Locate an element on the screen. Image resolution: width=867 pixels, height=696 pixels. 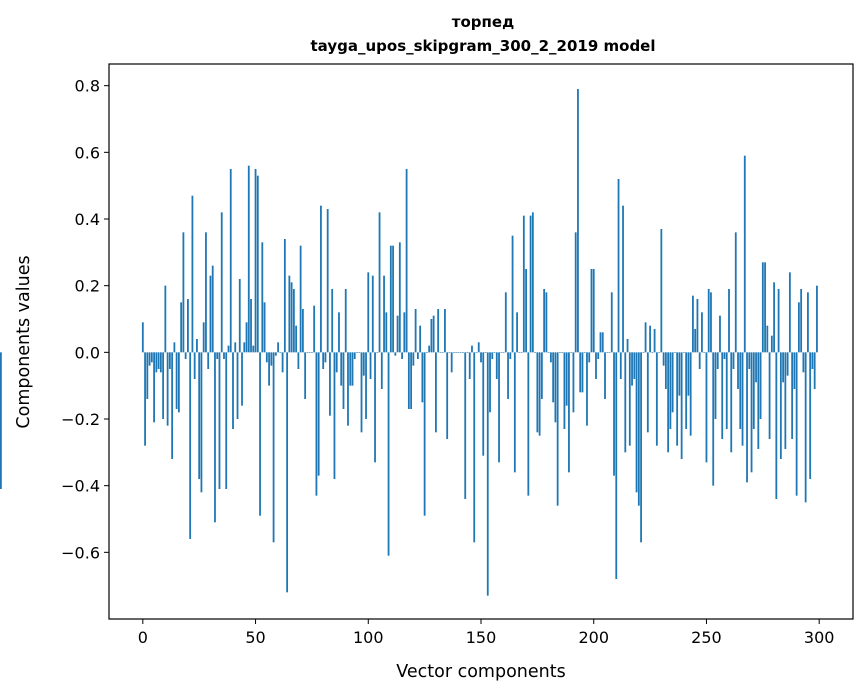
chart-subtitle: tayga_upos_skipgram_300_2_2019 model is located at coordinates (483, 46).